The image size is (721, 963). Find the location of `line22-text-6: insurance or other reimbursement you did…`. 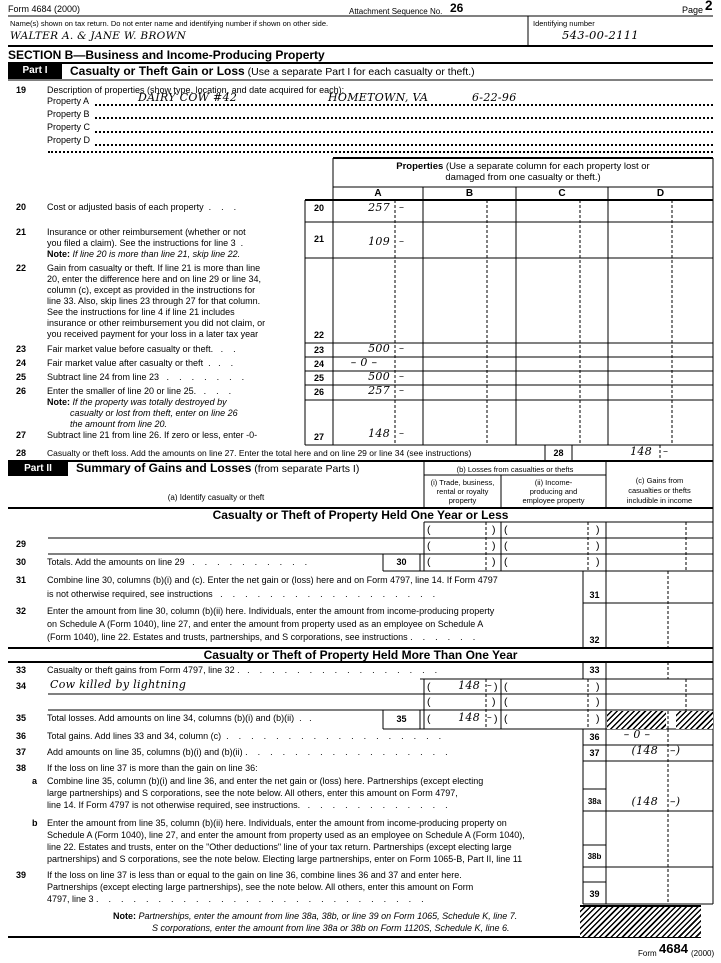

line22-text-6: insurance or other reimbursement you did… is located at coordinates (156, 323).